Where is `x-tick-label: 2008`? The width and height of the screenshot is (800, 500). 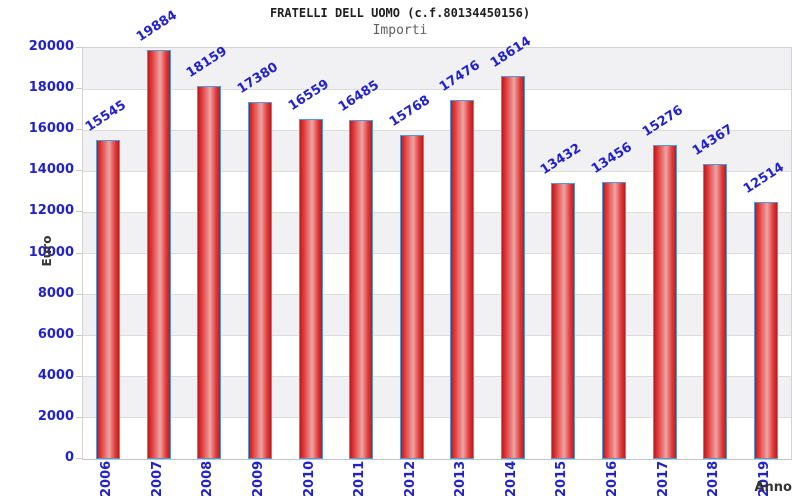 x-tick-label: 2008 is located at coordinates (208, 478).